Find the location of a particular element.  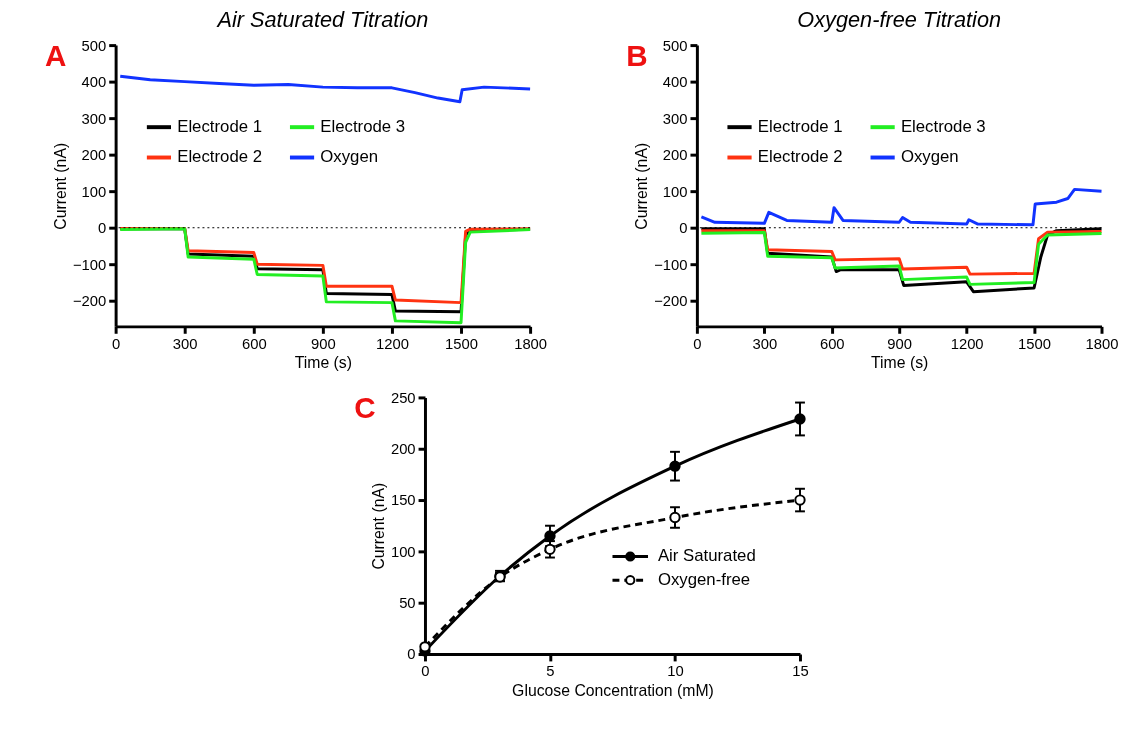

legend-label: Air Saturated is located at coordinates (706, 556).